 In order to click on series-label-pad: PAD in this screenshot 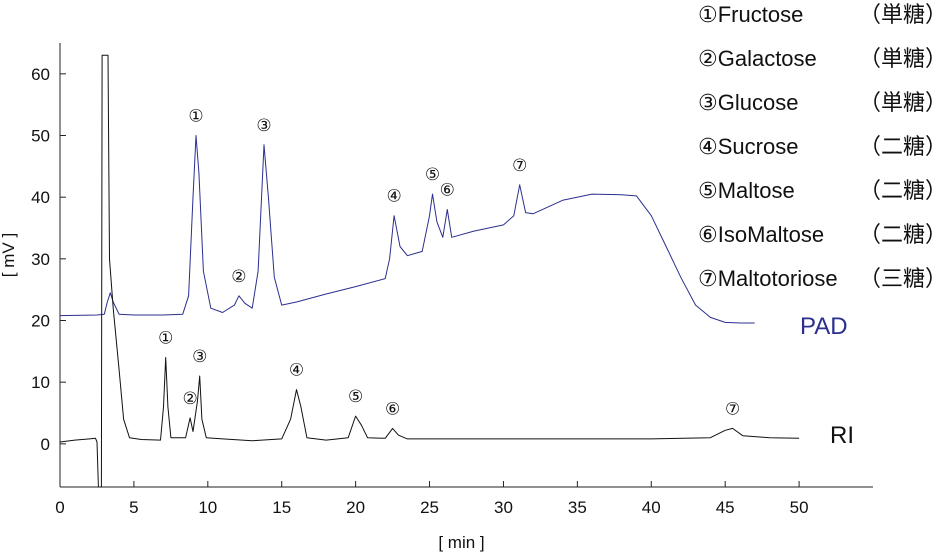, I will do `click(824, 326)`.